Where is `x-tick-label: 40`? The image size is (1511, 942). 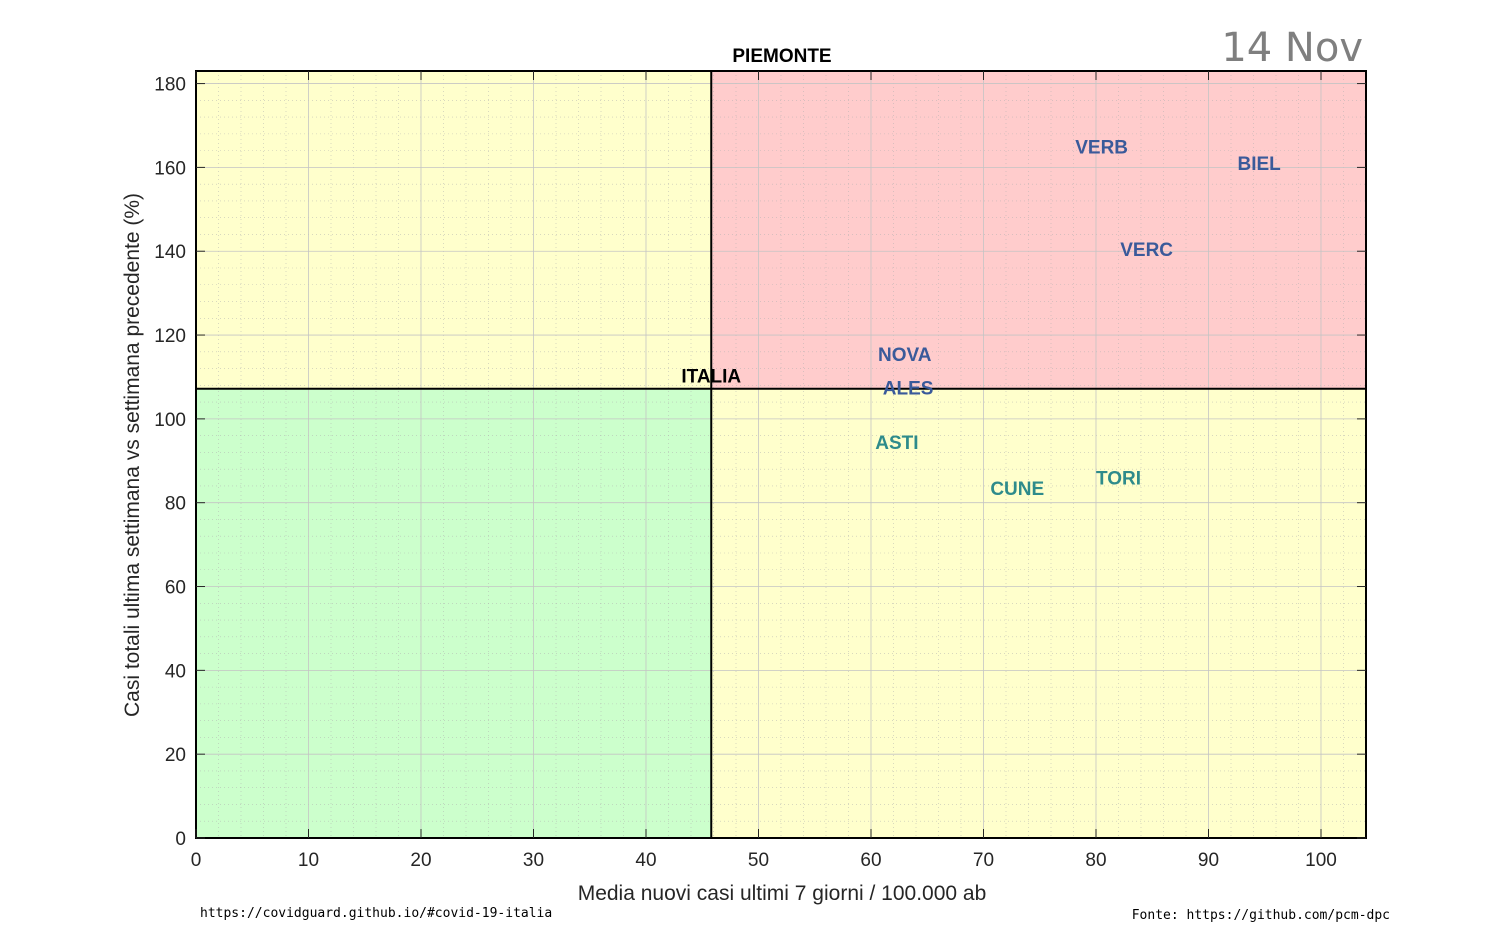 x-tick-label: 40 is located at coordinates (645, 860).